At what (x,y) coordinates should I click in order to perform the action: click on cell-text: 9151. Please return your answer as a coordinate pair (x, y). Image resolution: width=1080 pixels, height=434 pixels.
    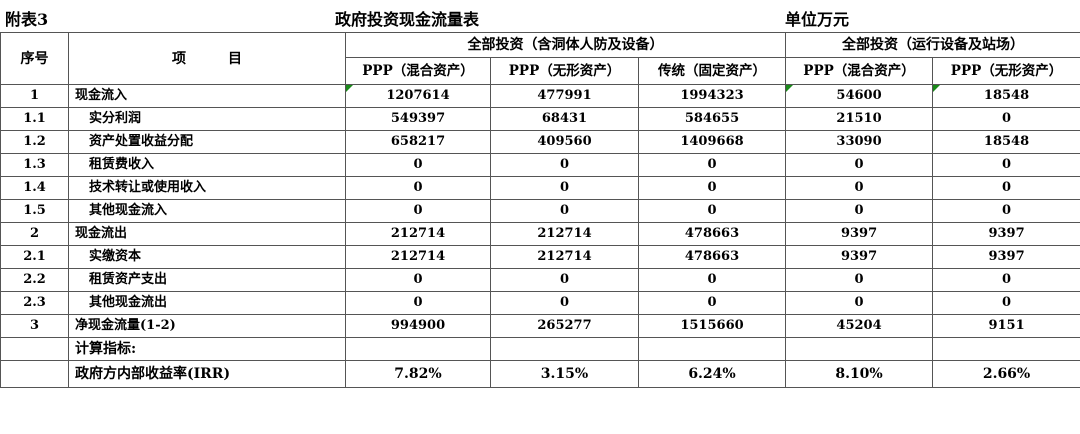
    Looking at the image, I should click on (1006, 325).